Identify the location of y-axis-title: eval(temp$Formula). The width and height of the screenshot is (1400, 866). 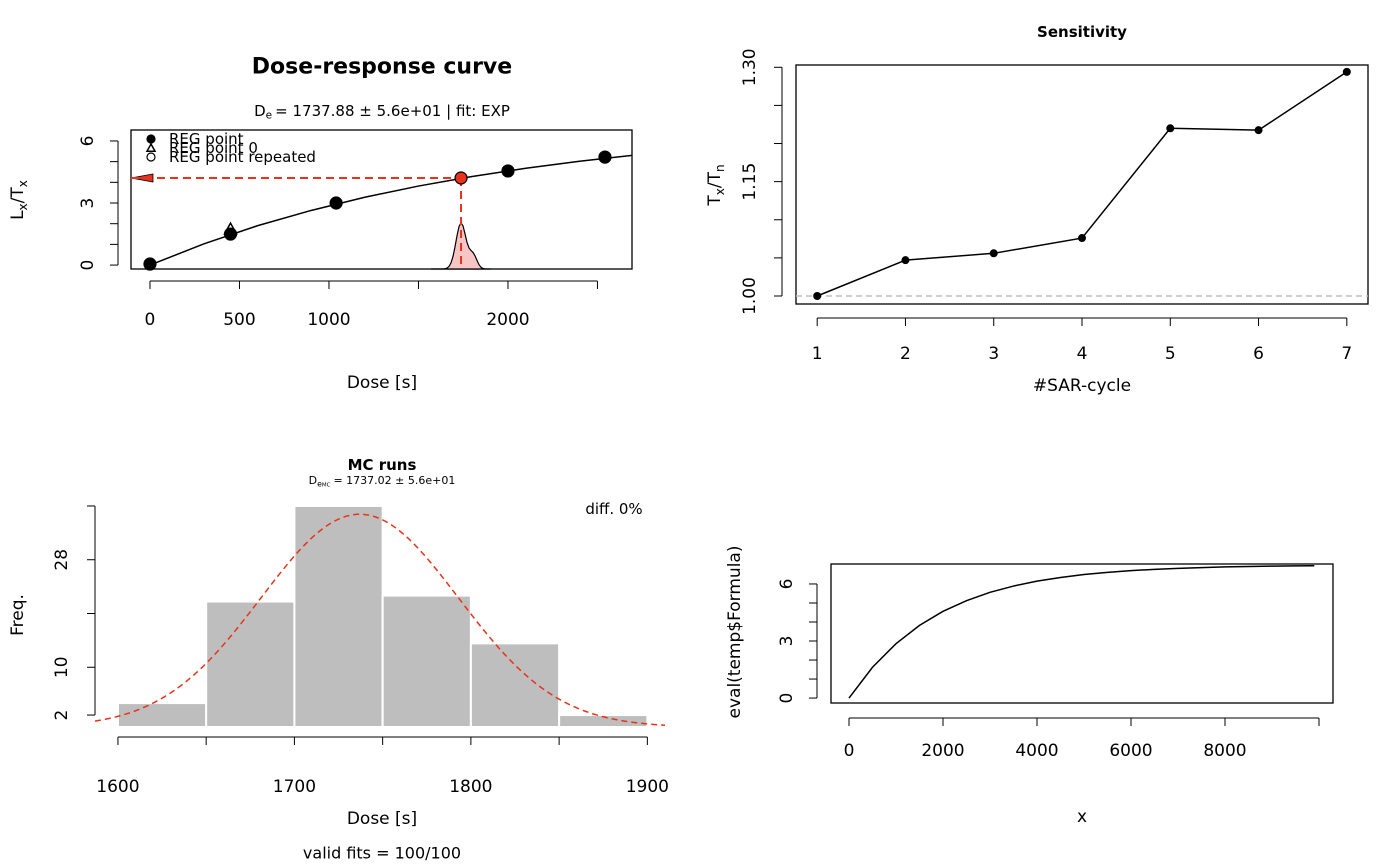
(735, 632).